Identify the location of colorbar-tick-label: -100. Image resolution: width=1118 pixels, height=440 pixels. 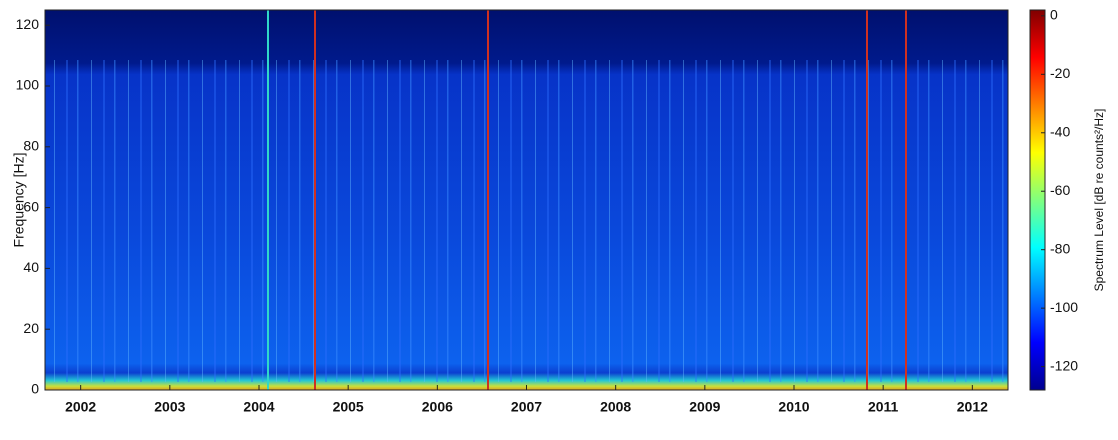
(1064, 307).